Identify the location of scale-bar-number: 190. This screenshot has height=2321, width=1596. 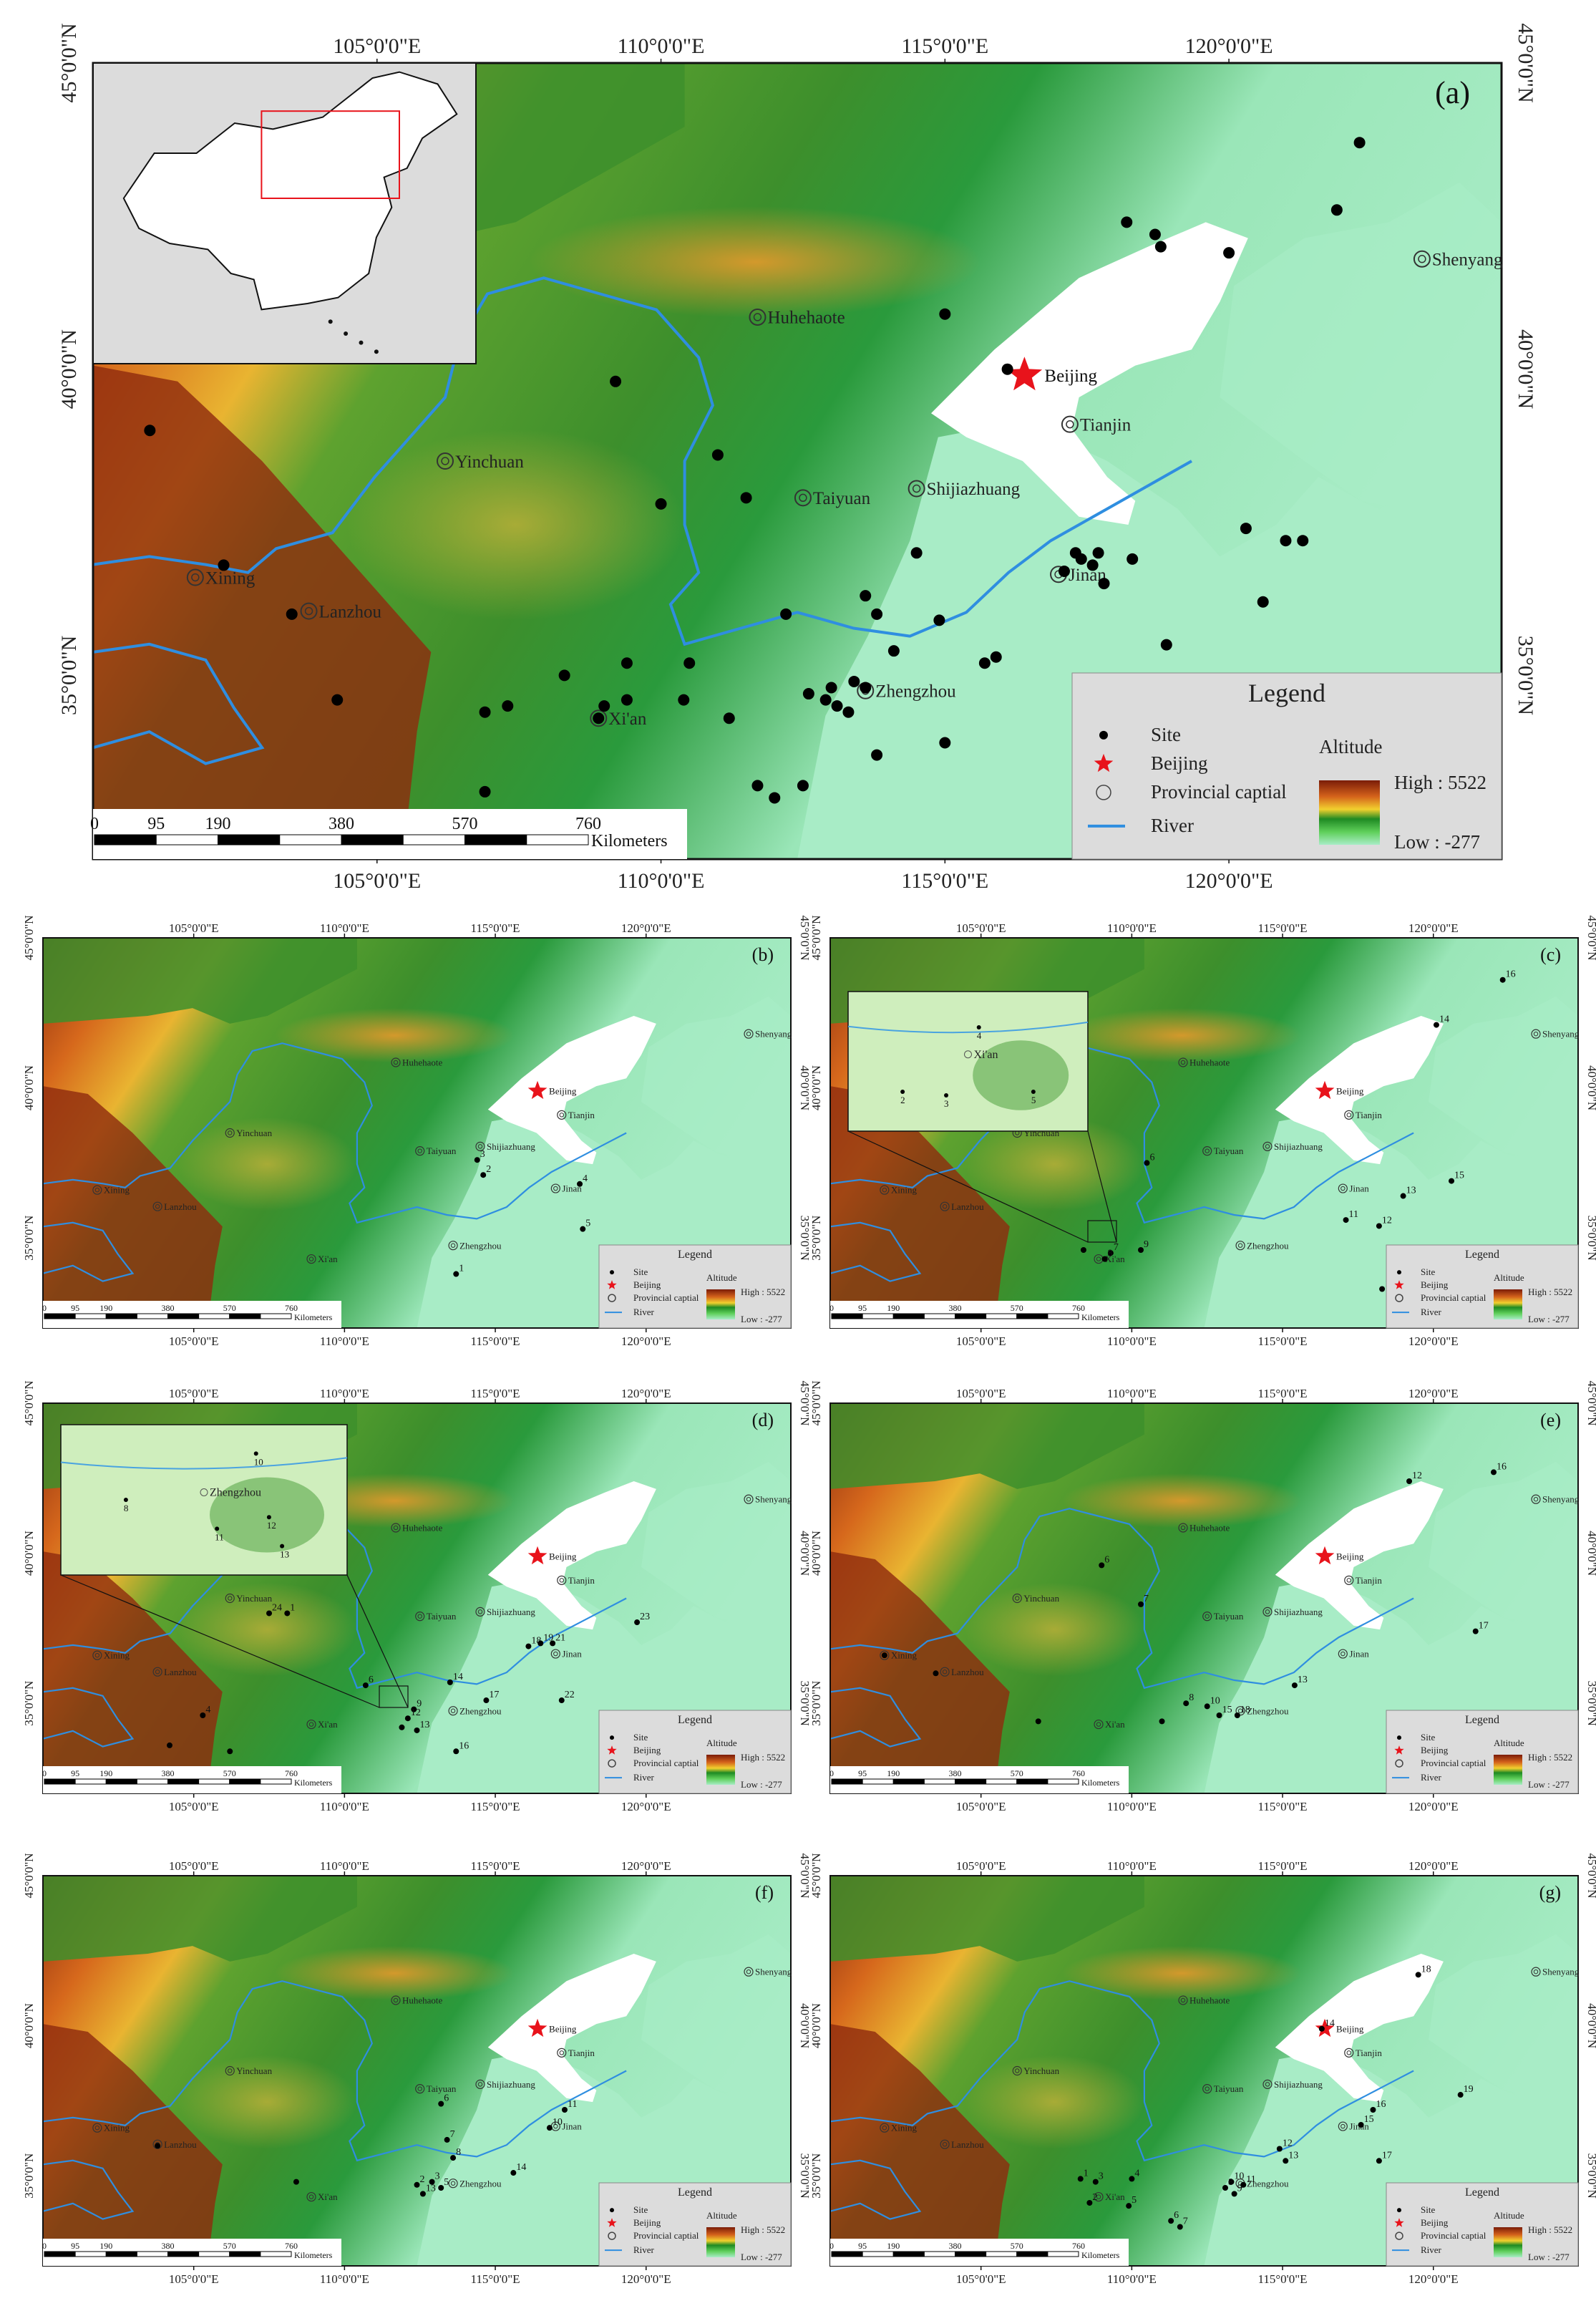
(893, 1773).